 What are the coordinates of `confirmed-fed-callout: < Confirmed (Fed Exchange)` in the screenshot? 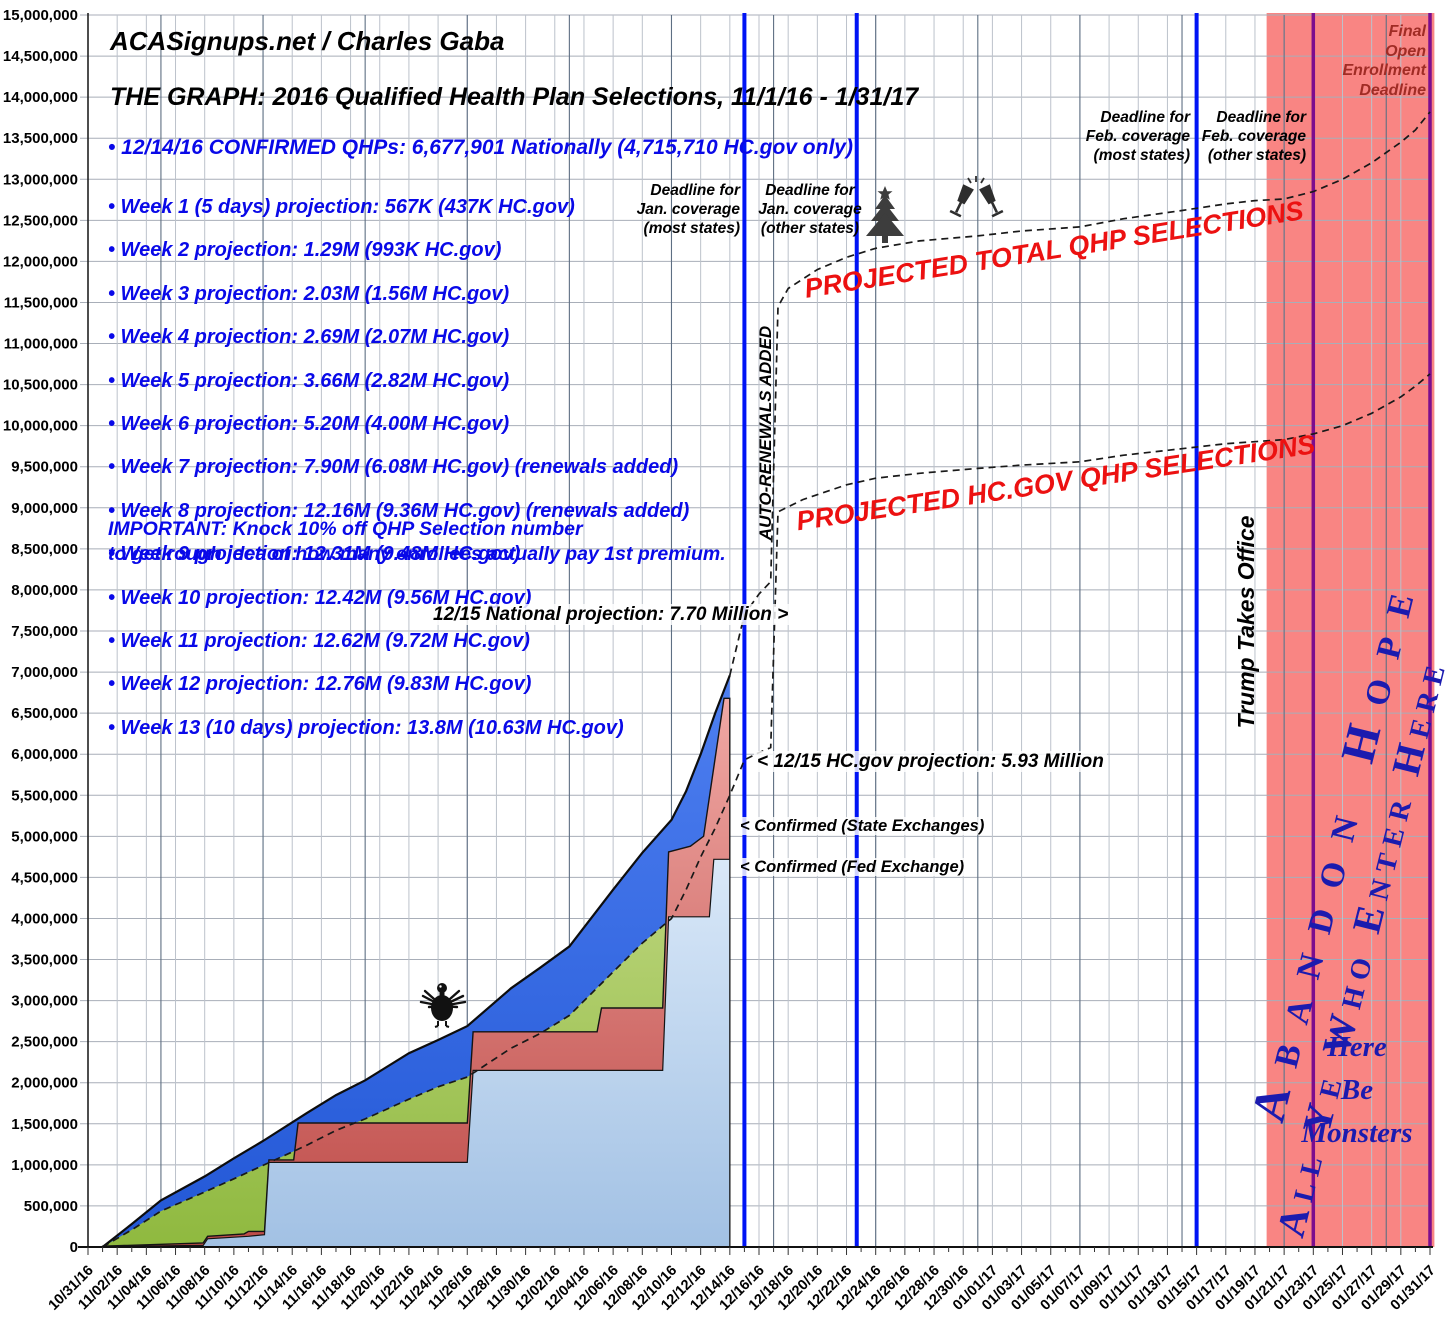 It's located at (852, 867).